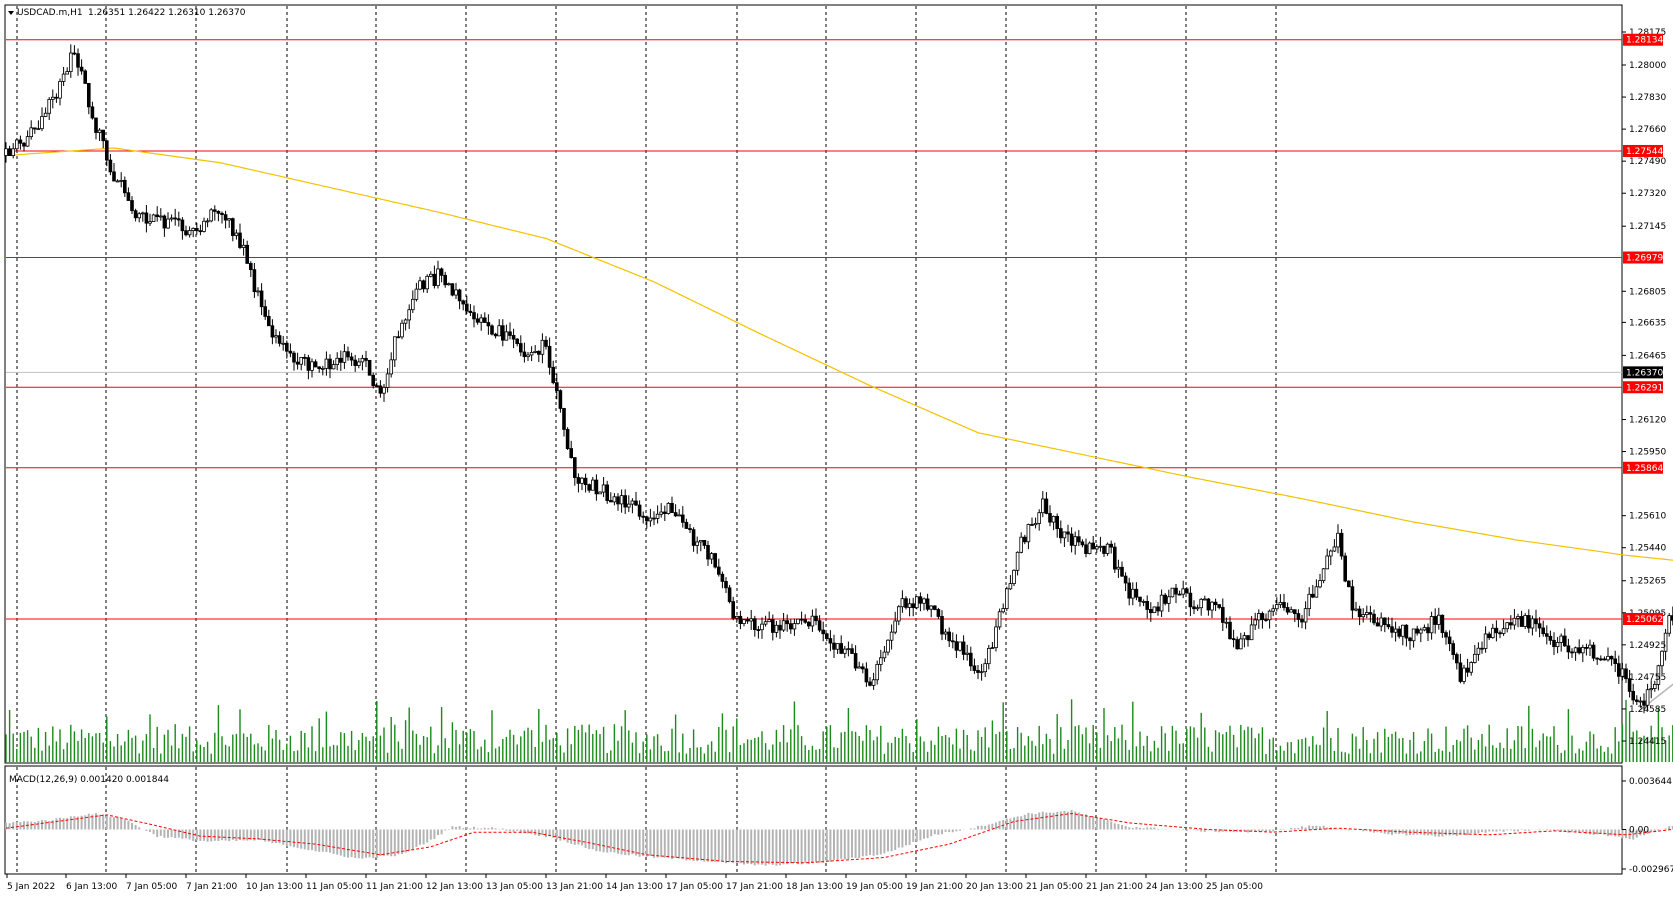 The image size is (1673, 901). I want to click on current-price-label: 1.26370, so click(1644, 373).